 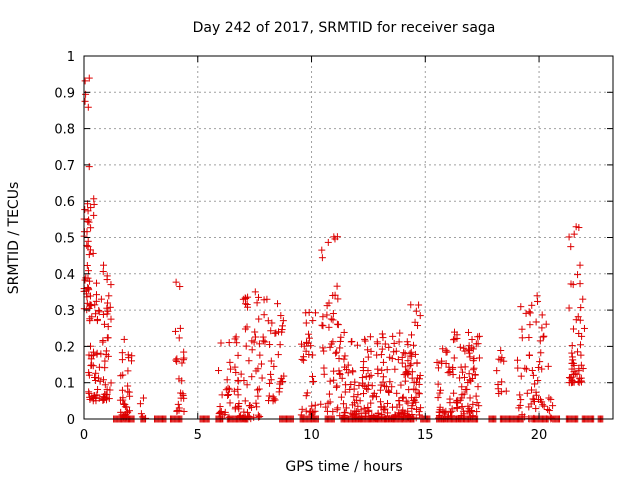 What do you see at coordinates (64, 202) in the screenshot?
I see `y-tick-label: 0.6` at bounding box center [64, 202].